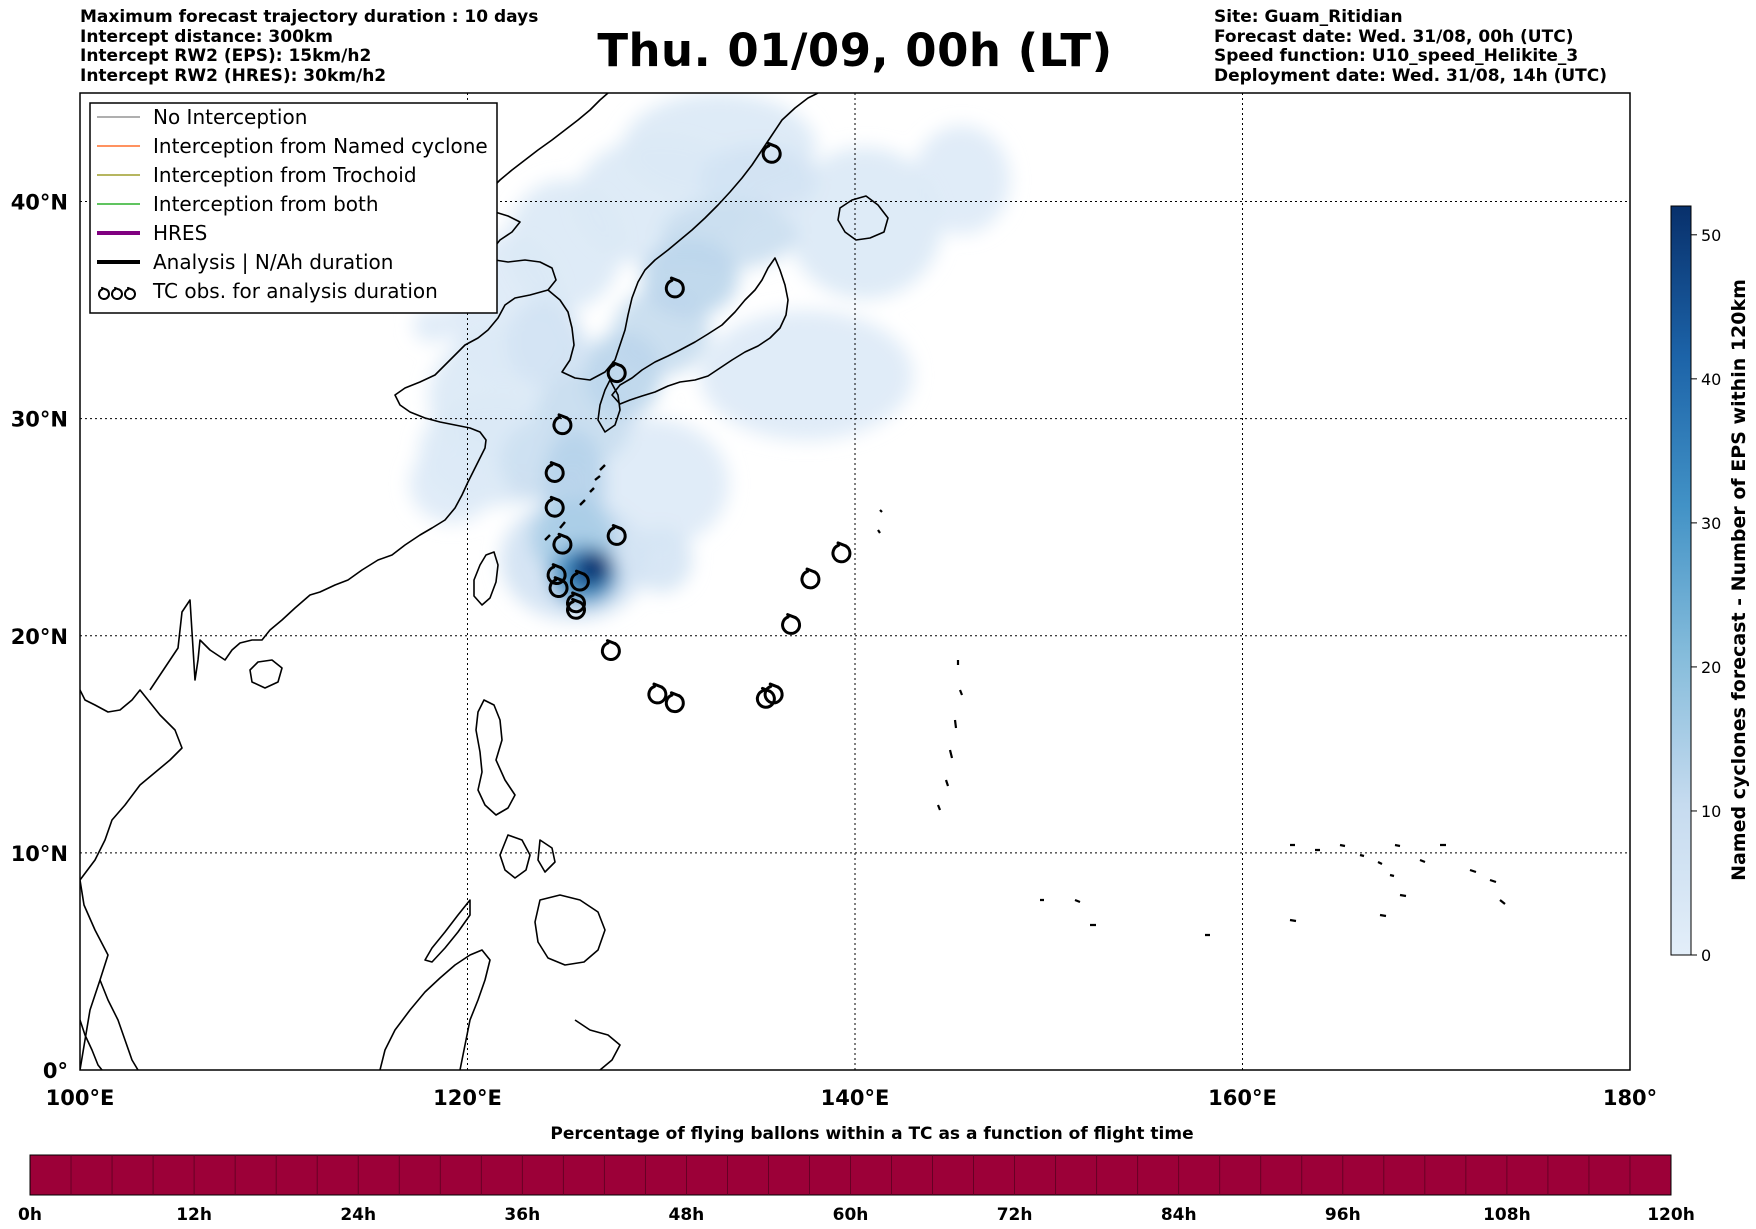 This screenshot has height=1229, width=1756. Describe the element at coordinates (447, 931) in the screenshot. I see `coastline-palawan` at that location.